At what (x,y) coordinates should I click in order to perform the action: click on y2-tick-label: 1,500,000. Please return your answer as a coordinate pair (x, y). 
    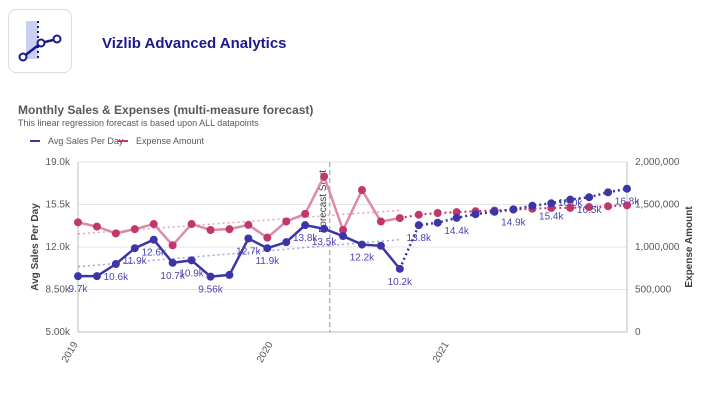
    Looking at the image, I should click on (657, 205).